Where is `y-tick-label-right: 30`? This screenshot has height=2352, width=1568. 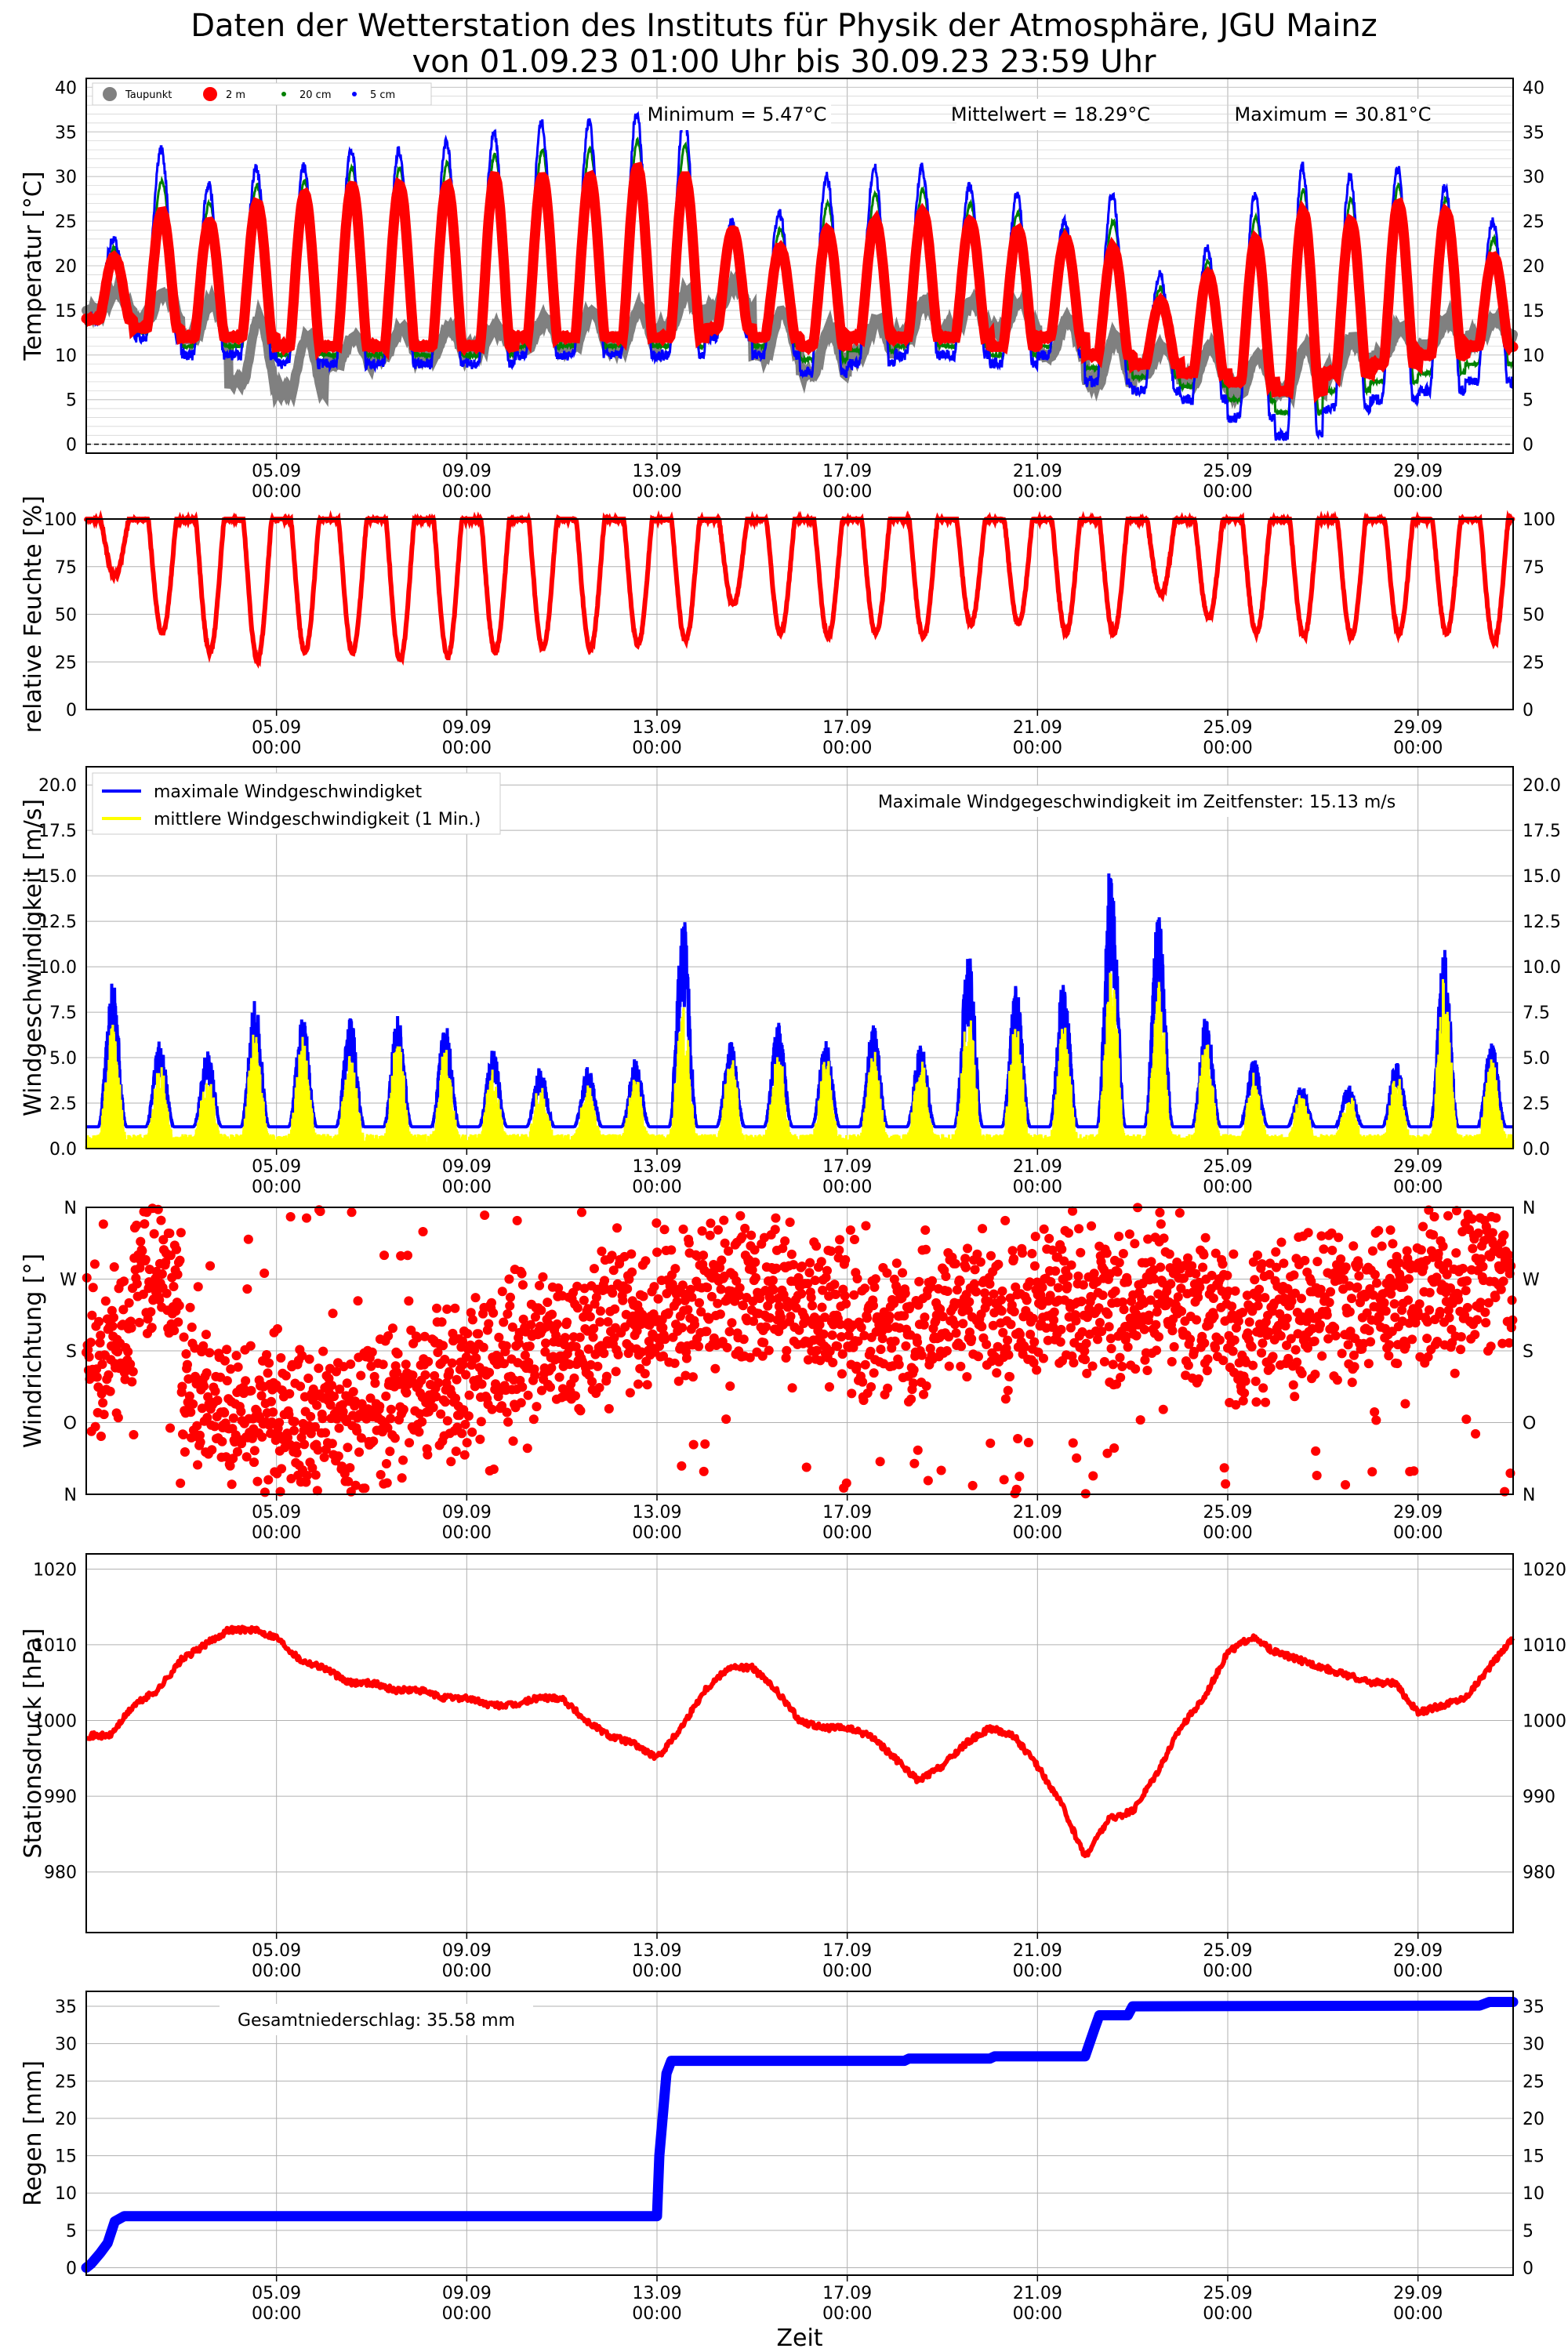 y-tick-label-right: 30 is located at coordinates (1533, 177).